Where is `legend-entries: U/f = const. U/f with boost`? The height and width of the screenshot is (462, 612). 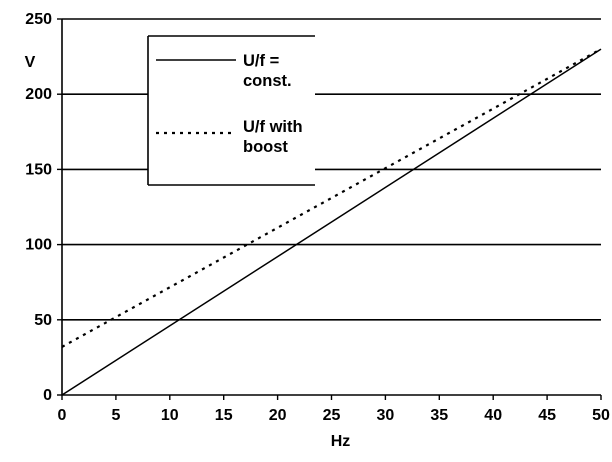
legend-entries: U/f = const. U/f with boost is located at coordinates (229, 104).